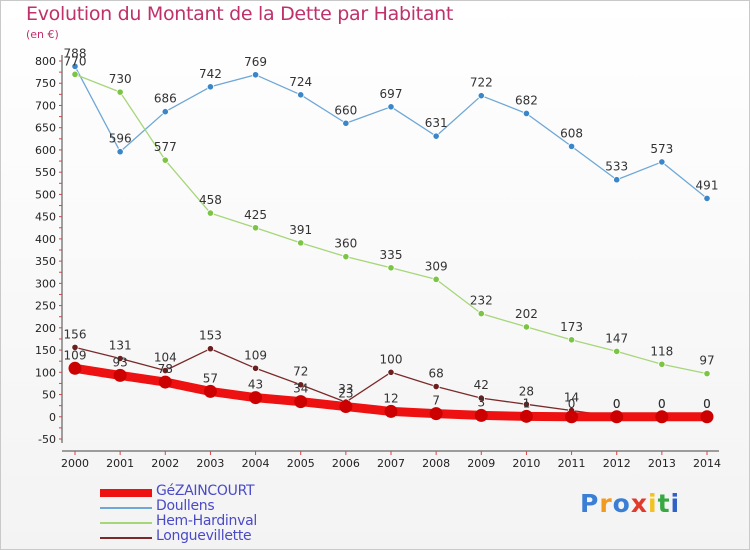 The image size is (750, 550). I want to click on data-label: 425, so click(255, 215).